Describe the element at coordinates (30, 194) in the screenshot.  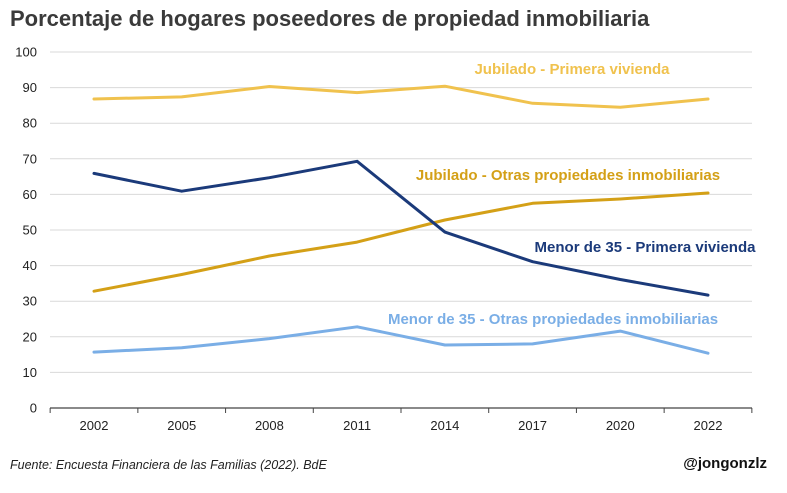
I see `y-tick-label-60: 60` at that location.